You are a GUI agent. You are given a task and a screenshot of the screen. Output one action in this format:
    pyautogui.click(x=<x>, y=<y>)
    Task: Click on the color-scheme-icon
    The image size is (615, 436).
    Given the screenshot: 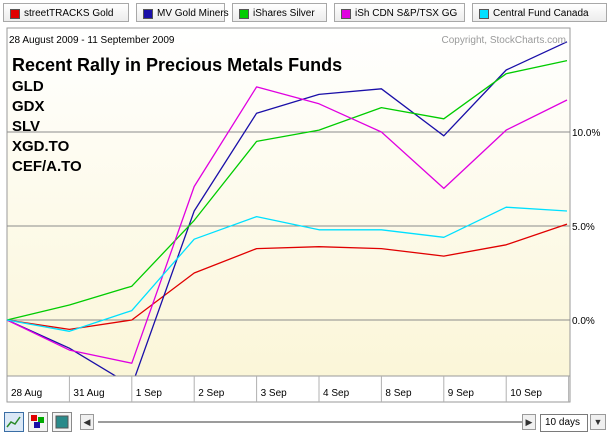 What is the action you would take?
    pyautogui.click(x=38, y=422)
    